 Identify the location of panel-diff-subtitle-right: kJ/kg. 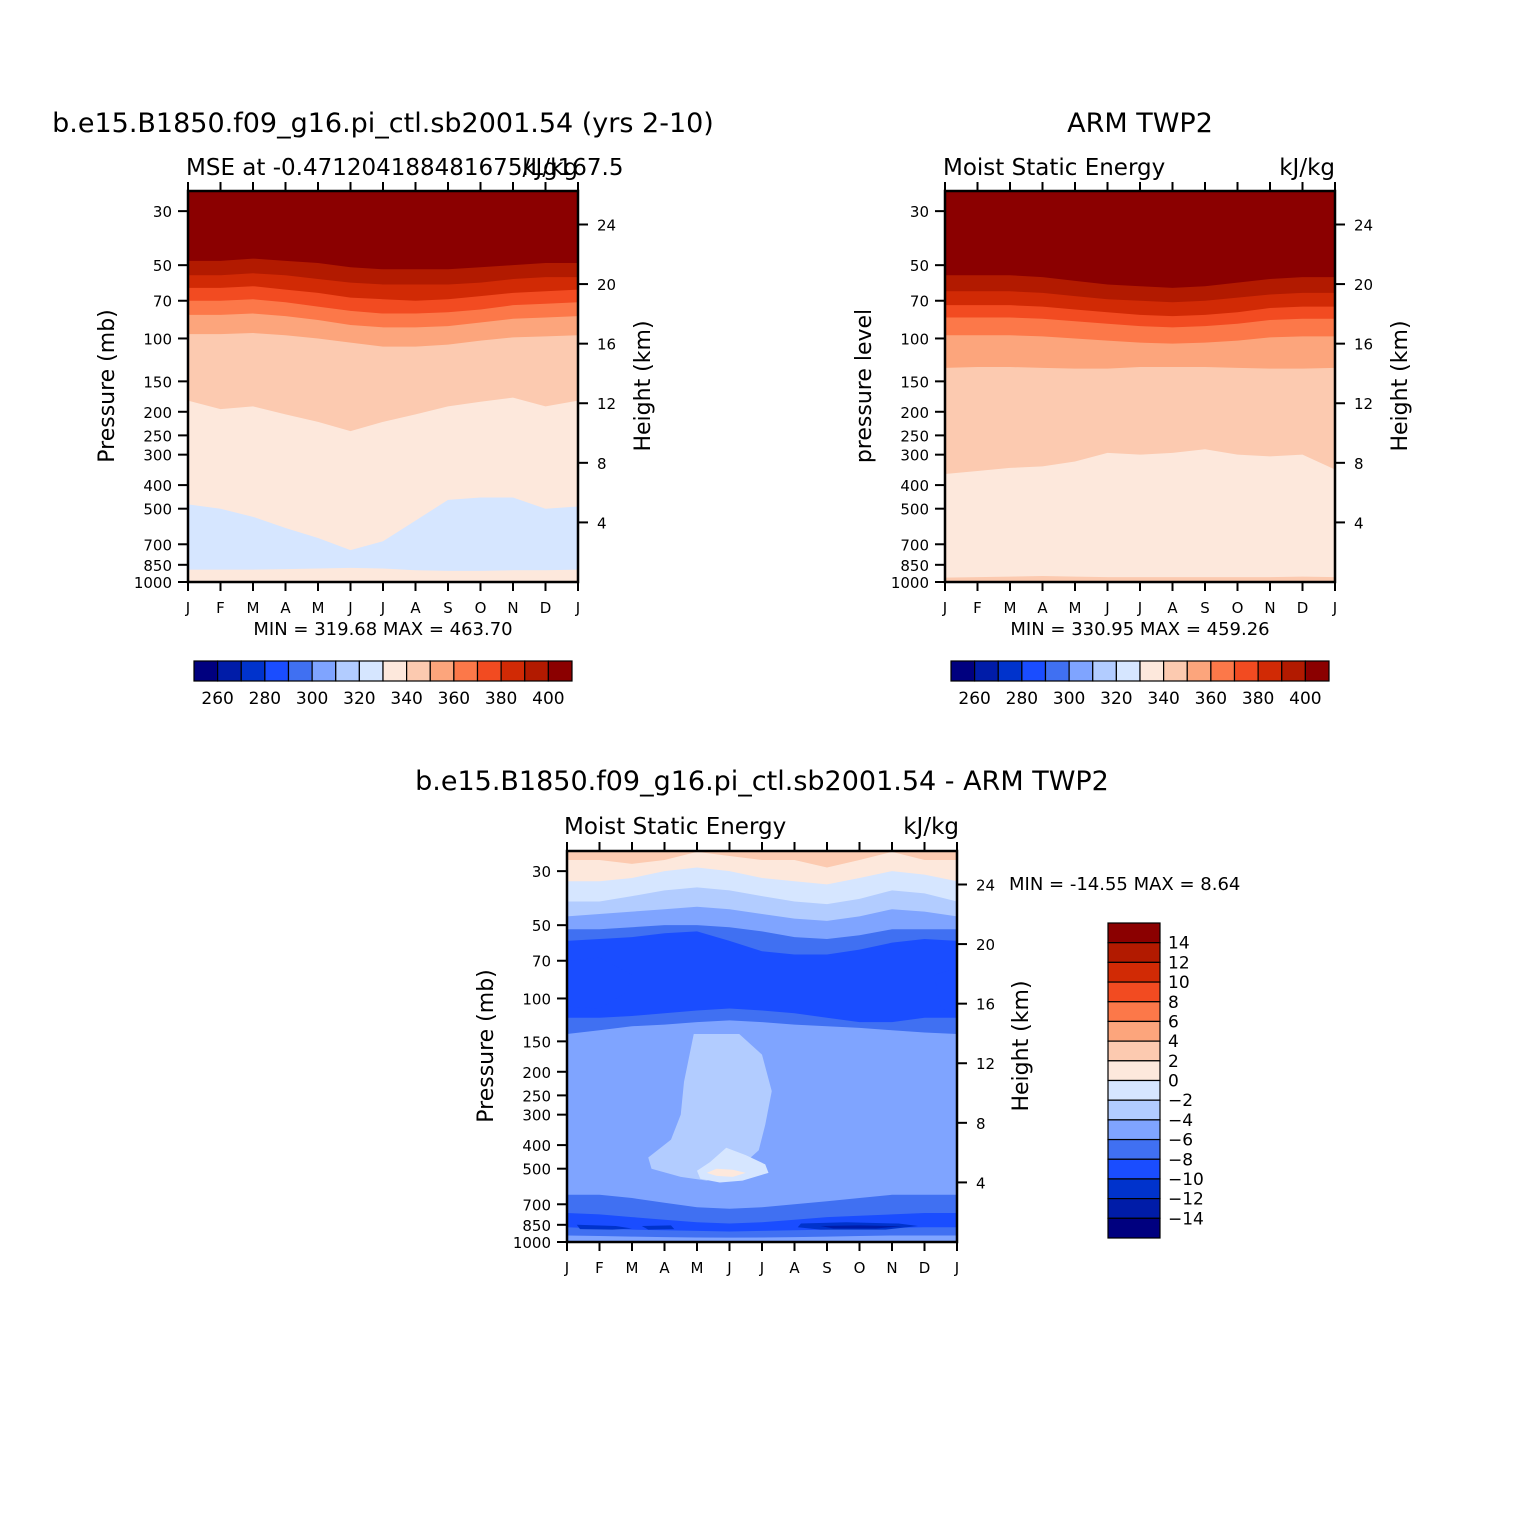
(931, 827).